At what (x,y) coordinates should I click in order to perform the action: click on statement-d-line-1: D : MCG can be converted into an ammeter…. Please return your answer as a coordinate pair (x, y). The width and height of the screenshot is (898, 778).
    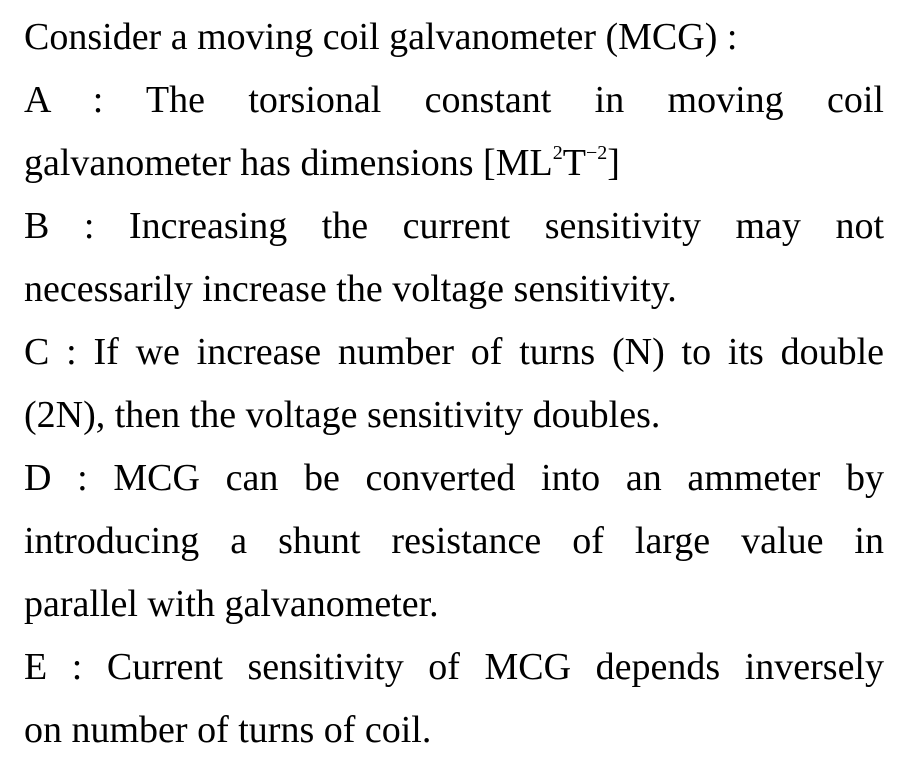
    Looking at the image, I should click on (454, 478).